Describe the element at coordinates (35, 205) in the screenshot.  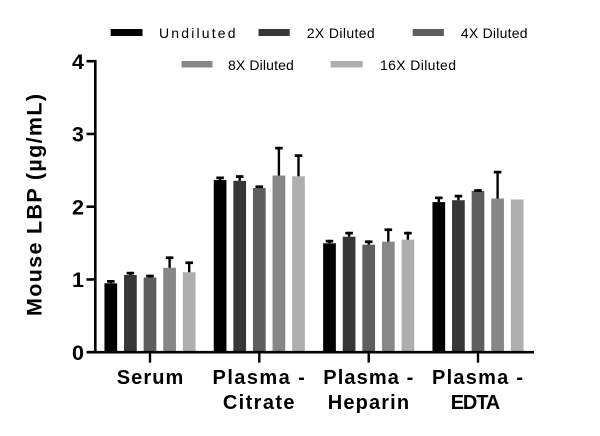
I see `svg-text: Mouse LBP (µg/mL)` at that location.